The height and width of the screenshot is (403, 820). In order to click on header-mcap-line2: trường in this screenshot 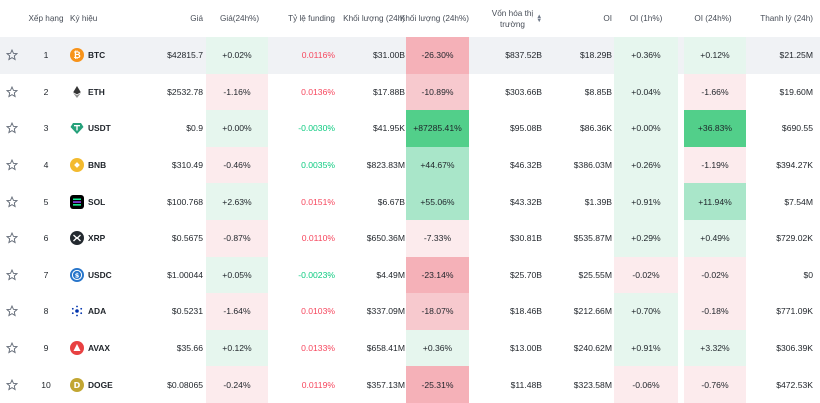, I will do `click(512, 24)`.